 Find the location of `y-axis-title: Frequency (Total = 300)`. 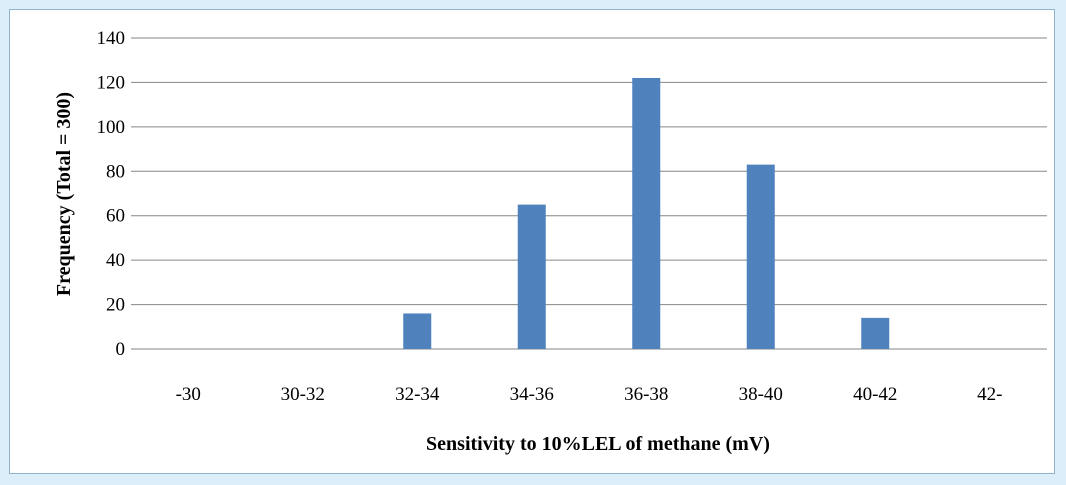

y-axis-title: Frequency (Total = 300) is located at coordinates (64, 194).